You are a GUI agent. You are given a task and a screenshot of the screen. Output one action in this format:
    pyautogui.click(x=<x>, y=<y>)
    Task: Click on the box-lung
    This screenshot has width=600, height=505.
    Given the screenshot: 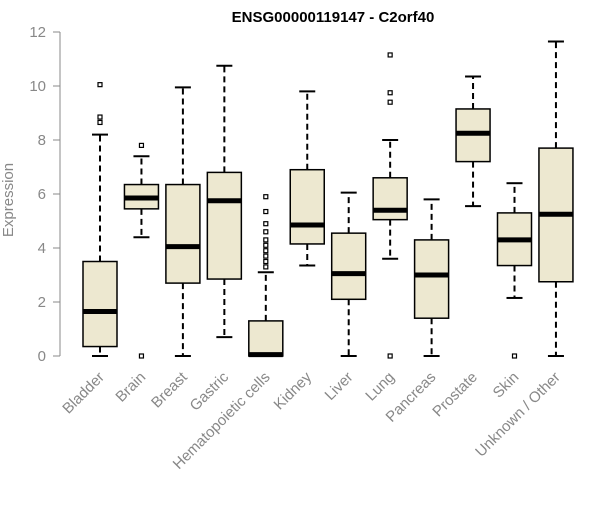 What is the action you would take?
    pyautogui.click(x=390, y=205)
    